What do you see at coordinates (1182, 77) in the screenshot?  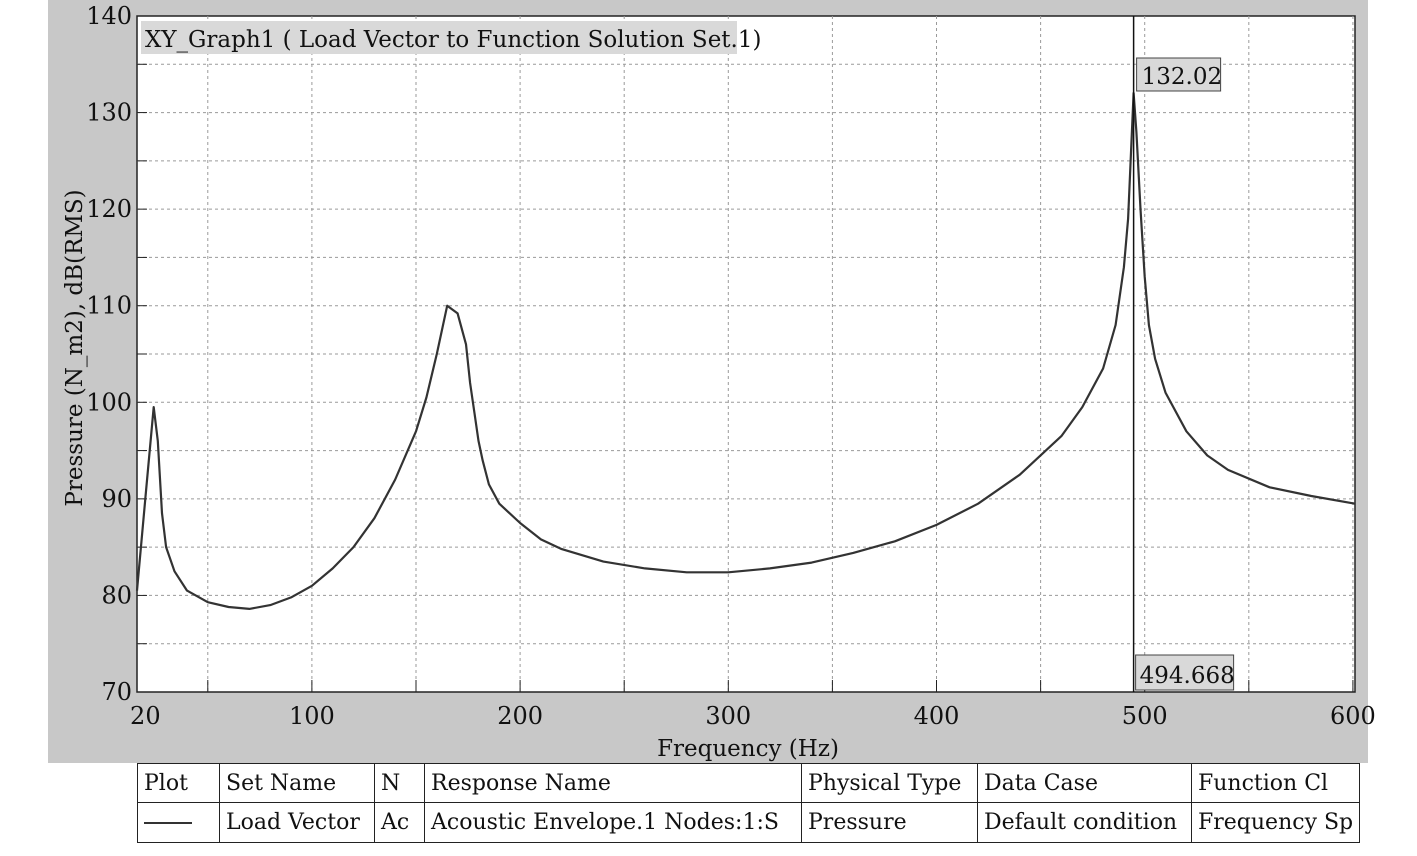 I see `peak-value-label: 132.02` at bounding box center [1182, 77].